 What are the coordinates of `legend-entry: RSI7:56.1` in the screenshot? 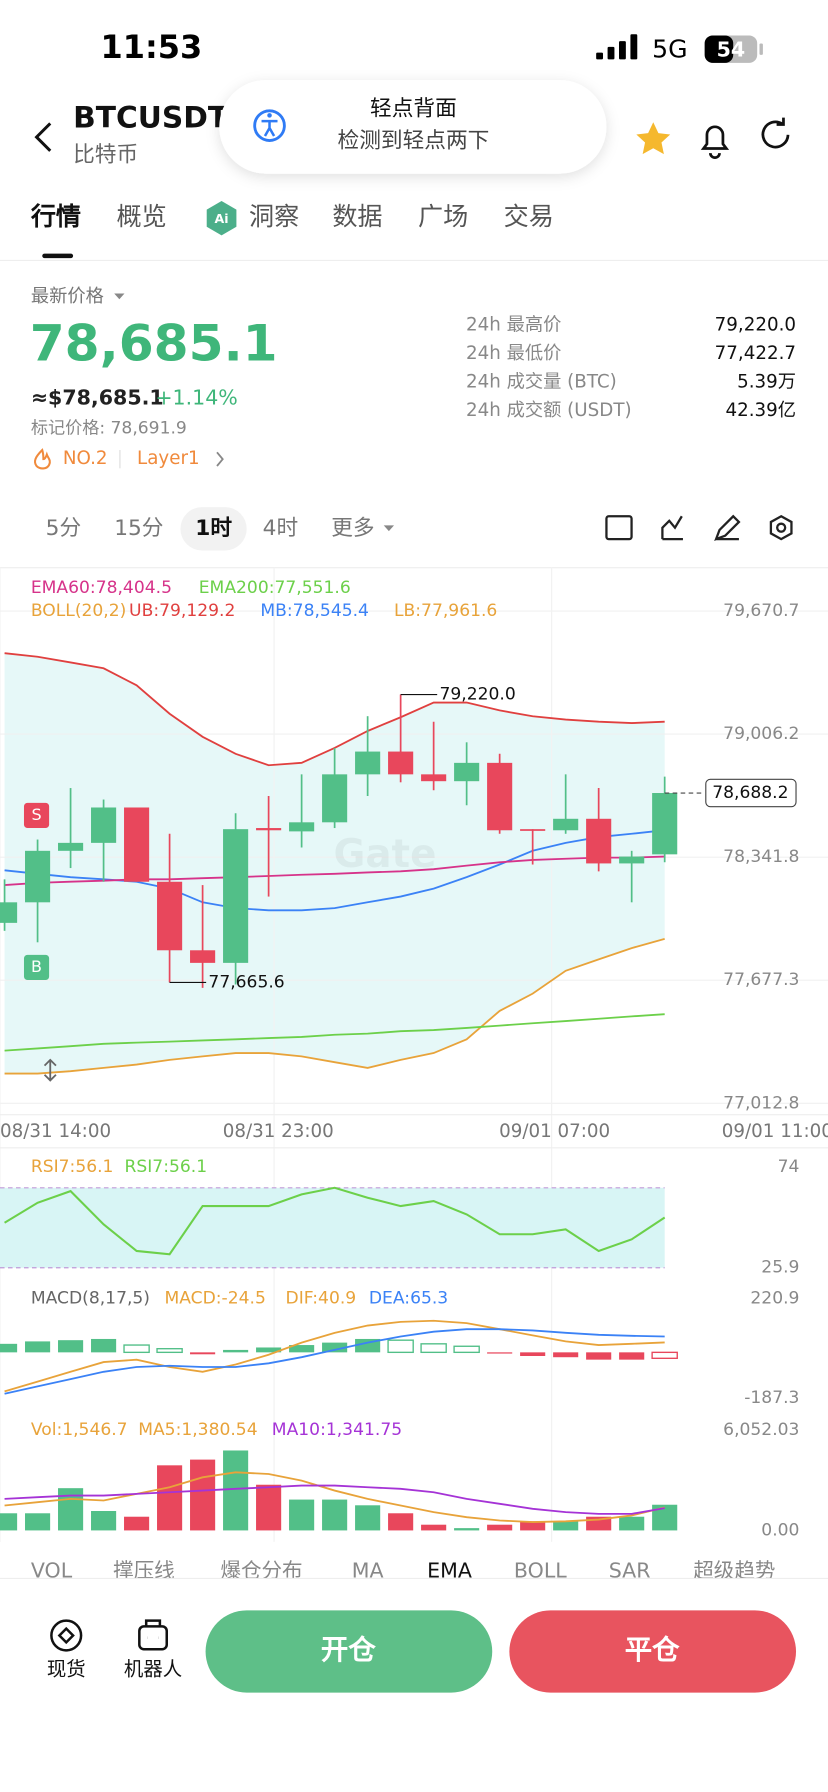 It's located at (165, 1167).